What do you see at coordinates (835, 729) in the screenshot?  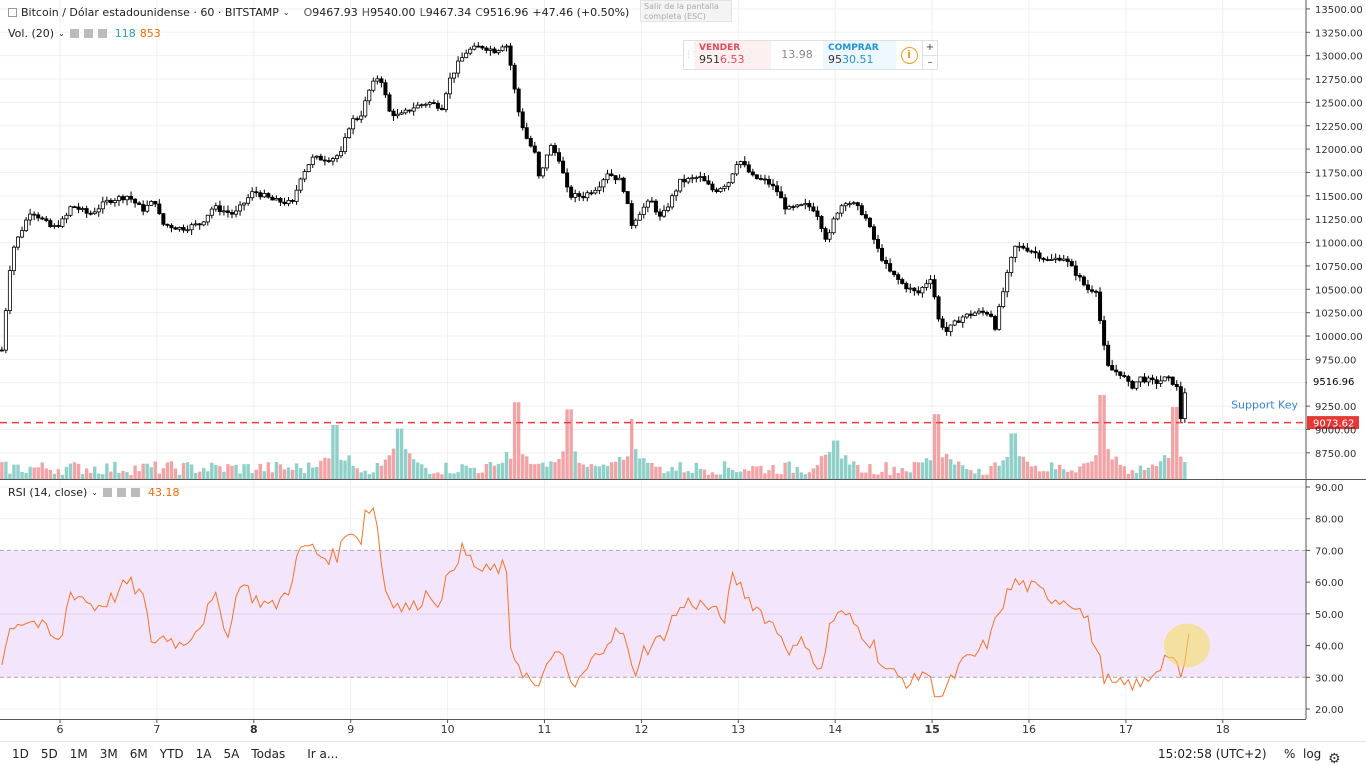 I see `x-tick-label: 14` at bounding box center [835, 729].